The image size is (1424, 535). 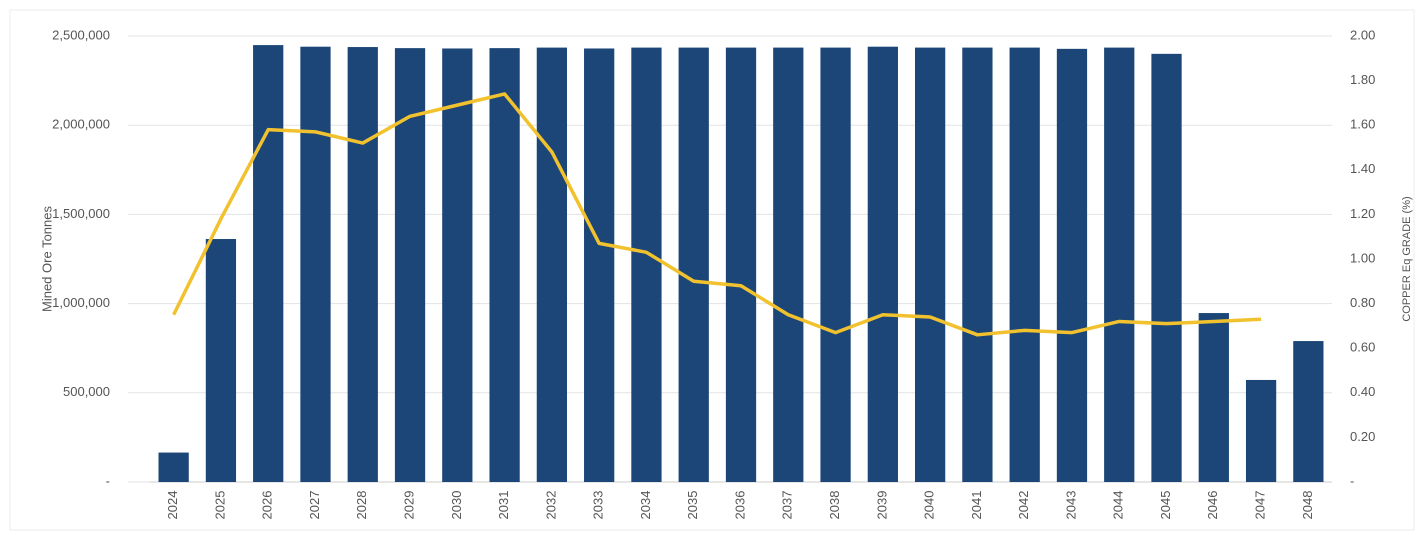 What do you see at coordinates (1212, 505) in the screenshot?
I see `x-tick-label: 2046` at bounding box center [1212, 505].